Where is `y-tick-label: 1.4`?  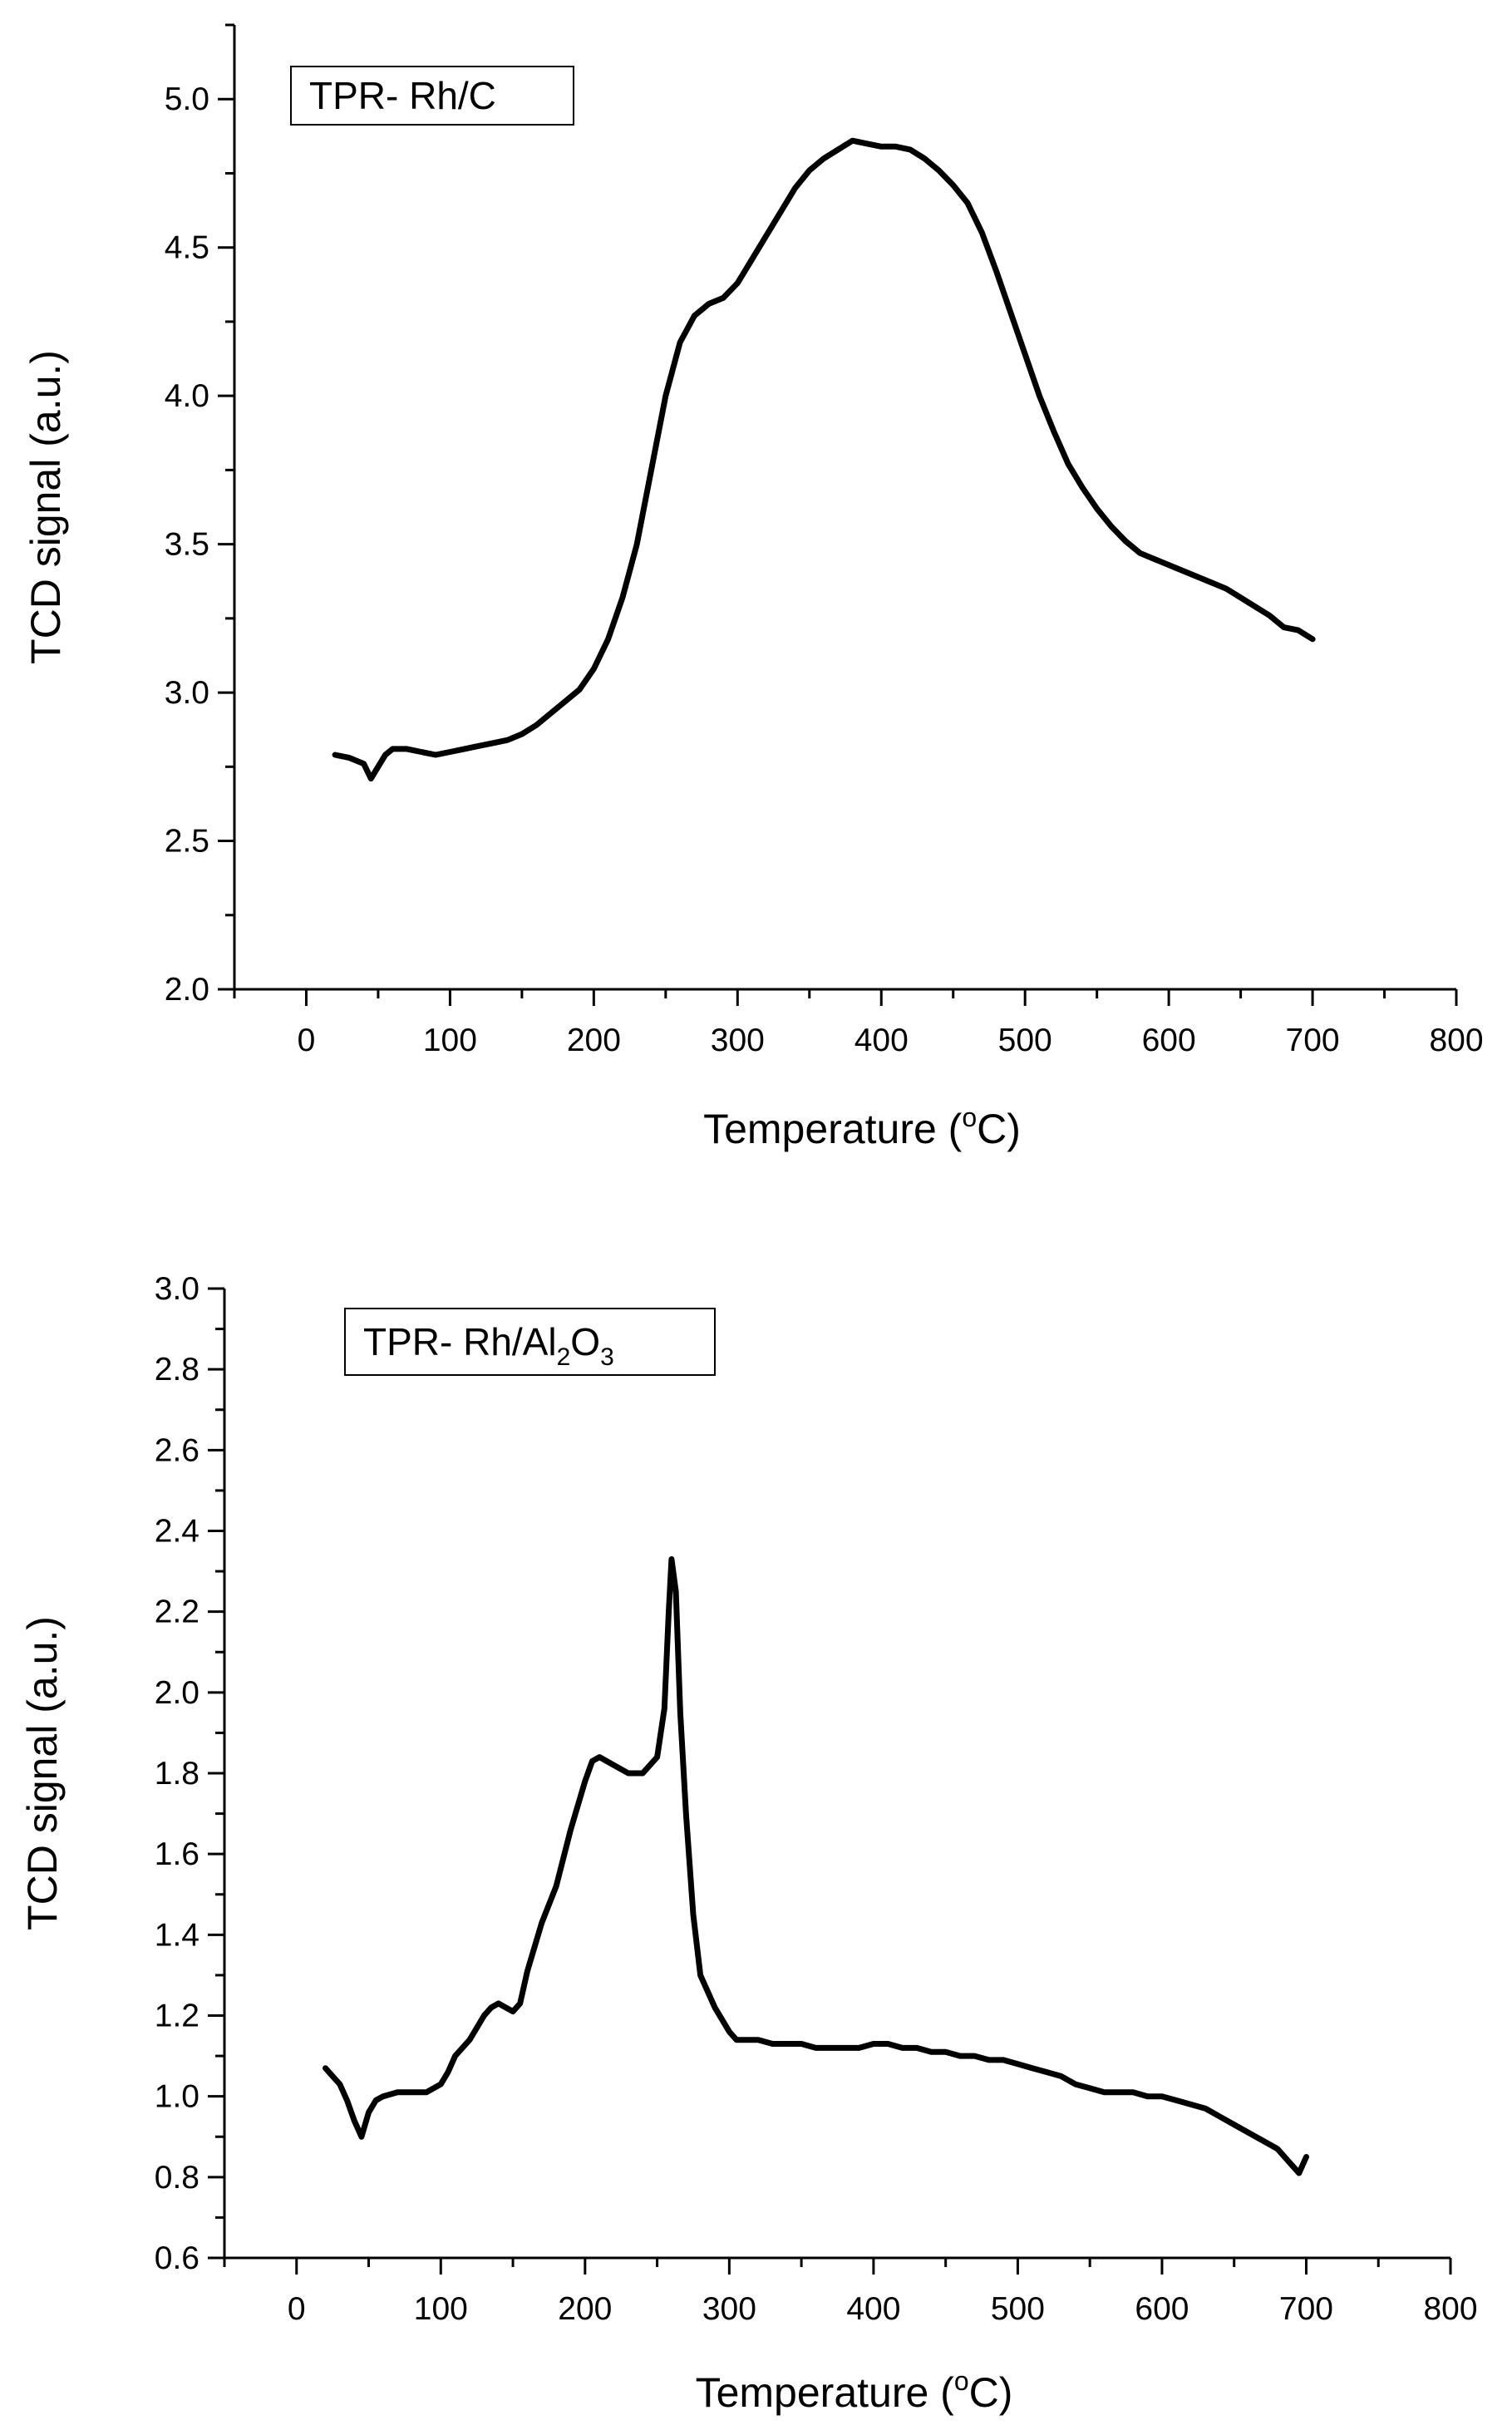
y-tick-label: 1.4 is located at coordinates (177, 1935).